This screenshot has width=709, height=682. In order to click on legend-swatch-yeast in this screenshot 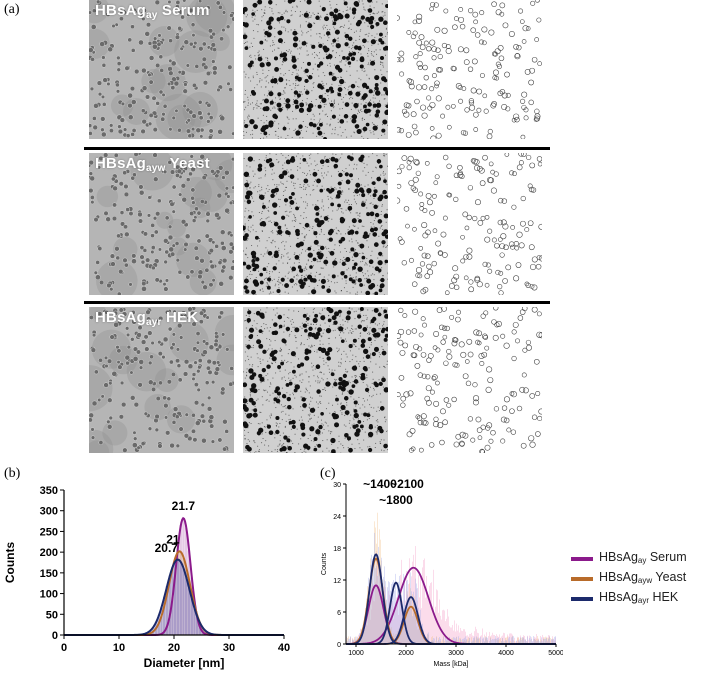, I will do `click(582, 579)`.